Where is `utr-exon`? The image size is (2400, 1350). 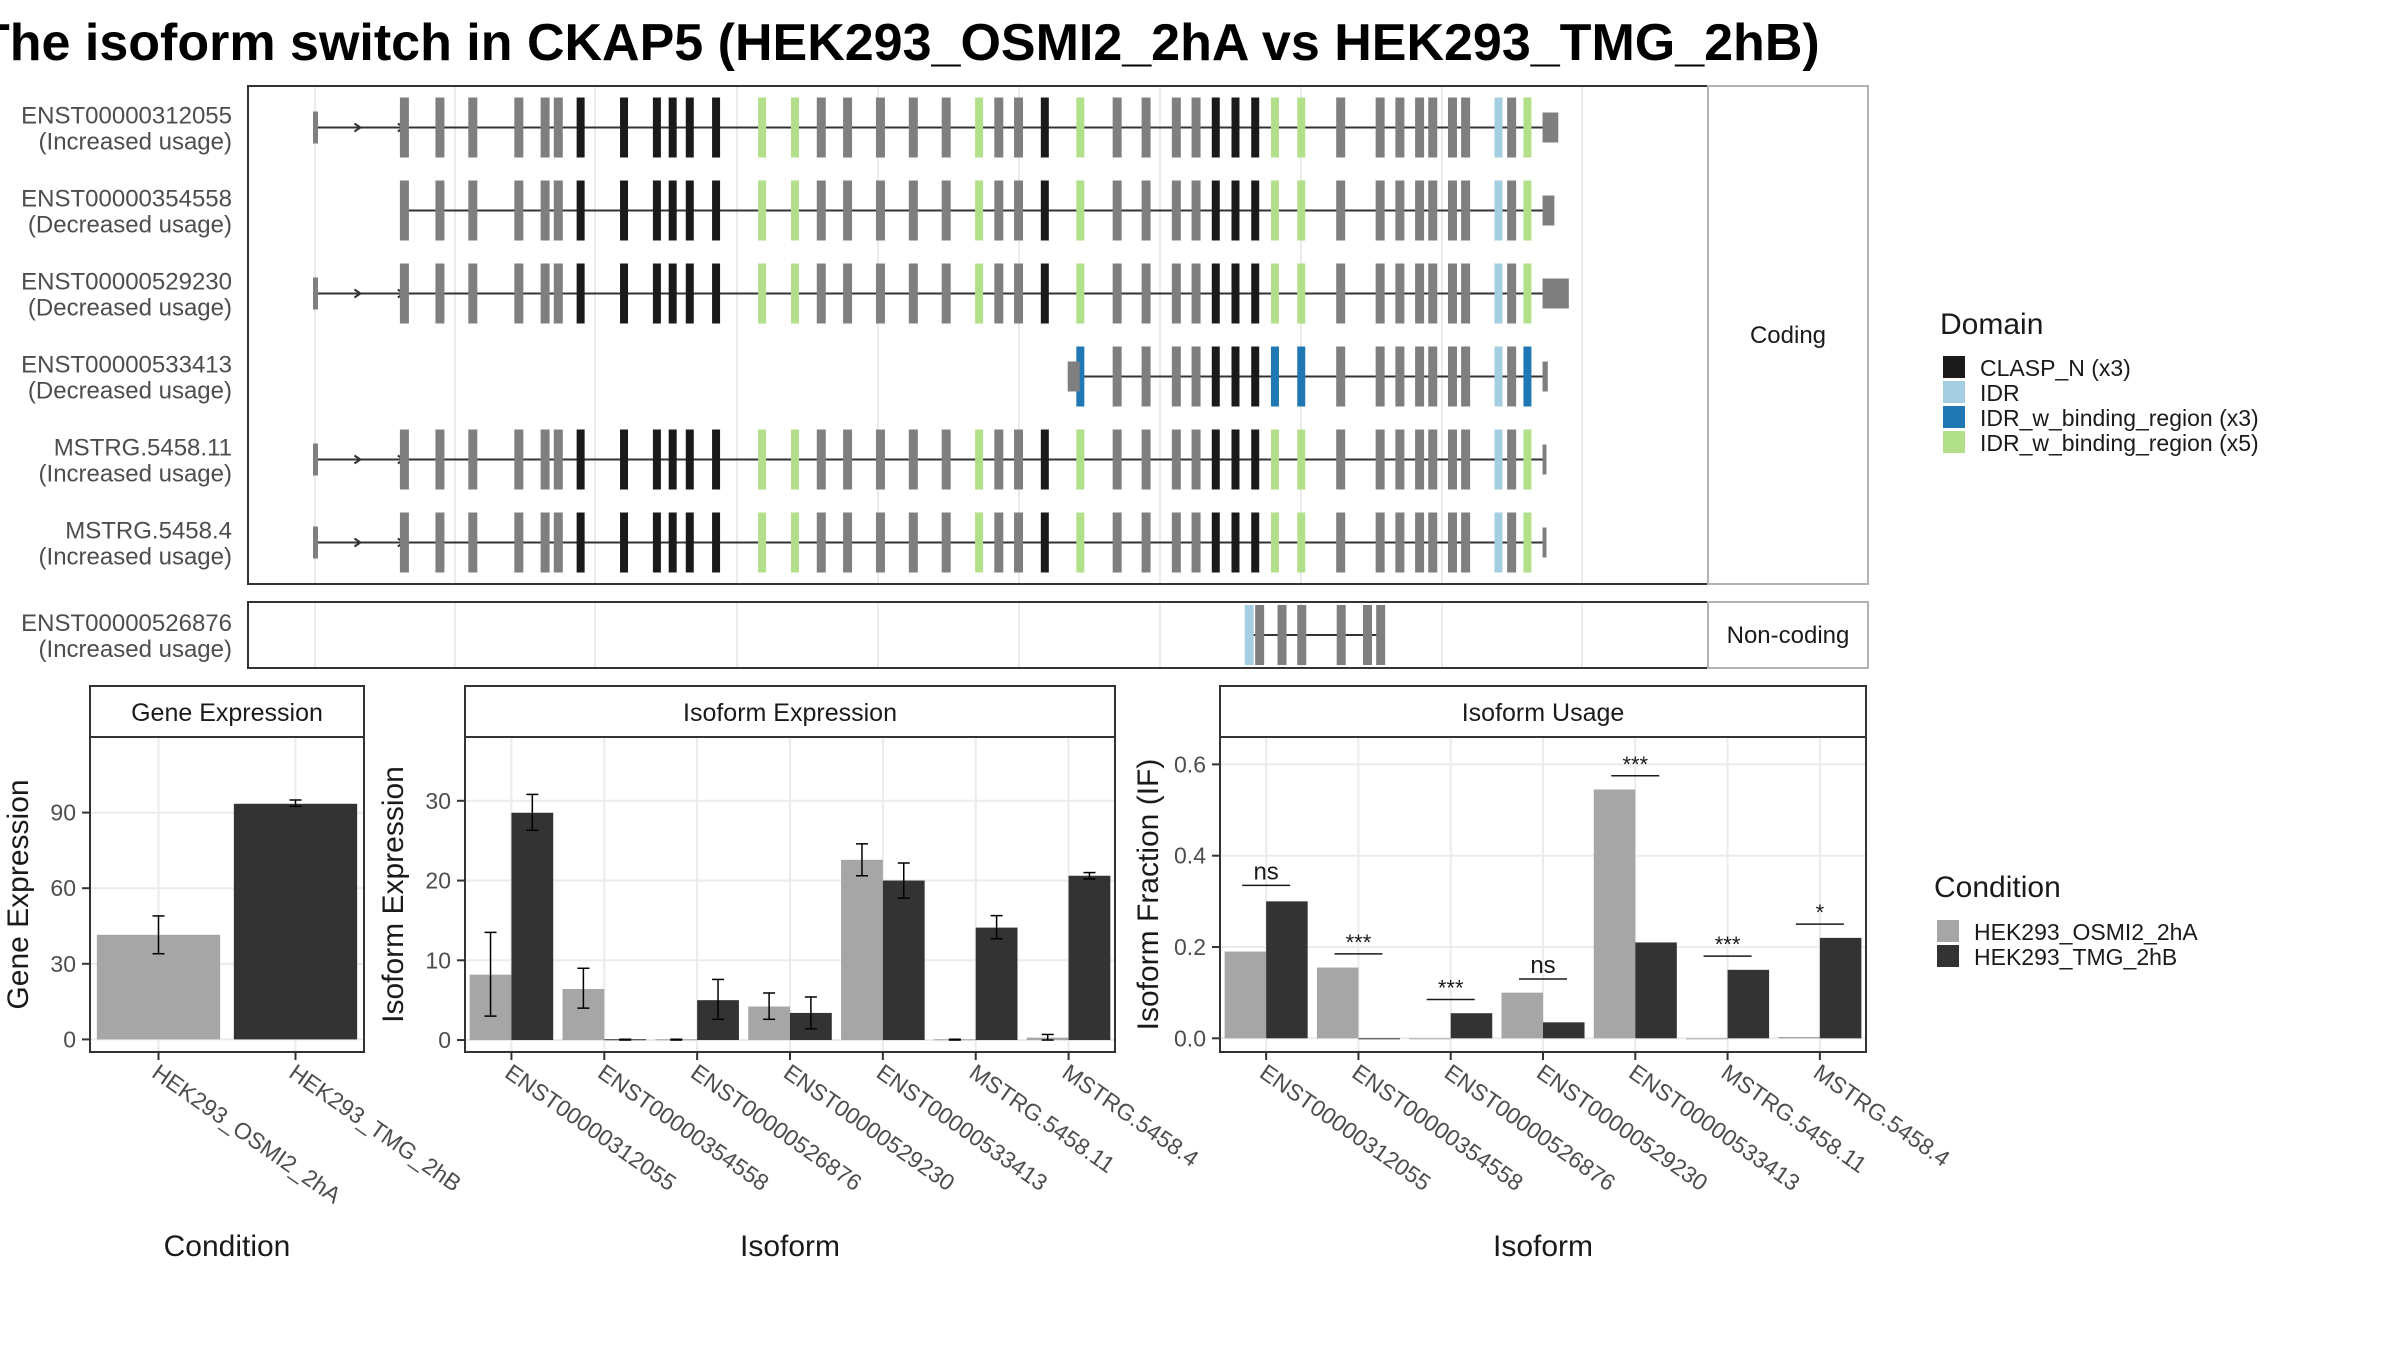
utr-exon is located at coordinates (1545, 376).